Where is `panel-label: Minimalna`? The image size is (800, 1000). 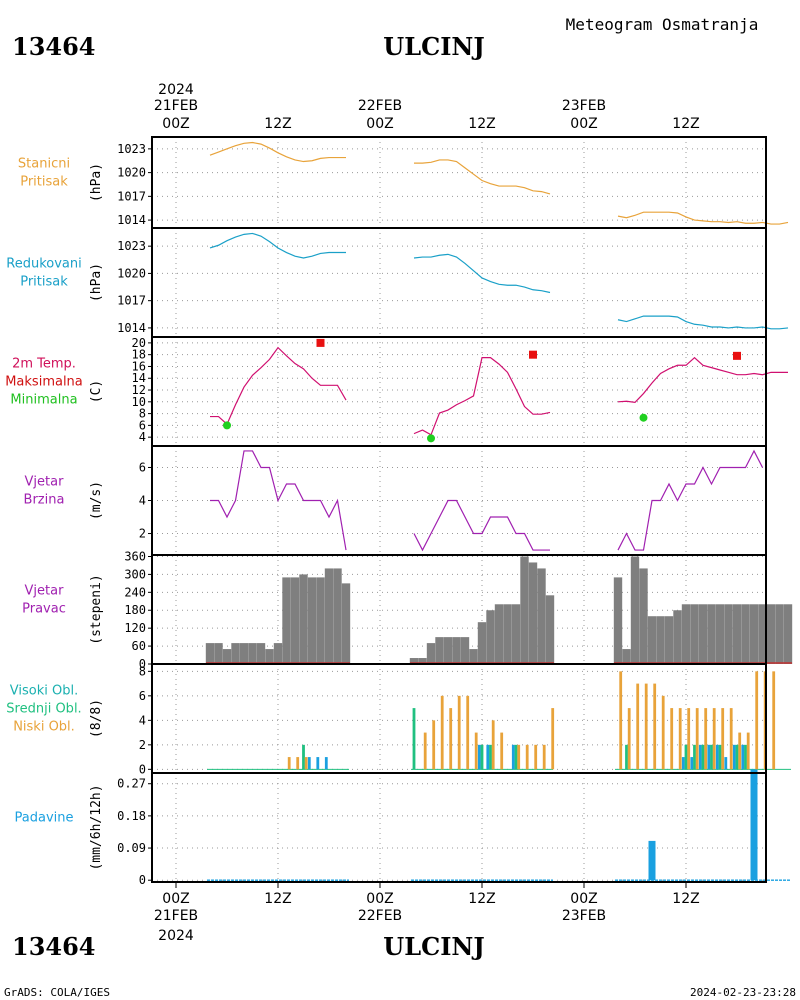
panel-label: Minimalna is located at coordinates (43, 400).